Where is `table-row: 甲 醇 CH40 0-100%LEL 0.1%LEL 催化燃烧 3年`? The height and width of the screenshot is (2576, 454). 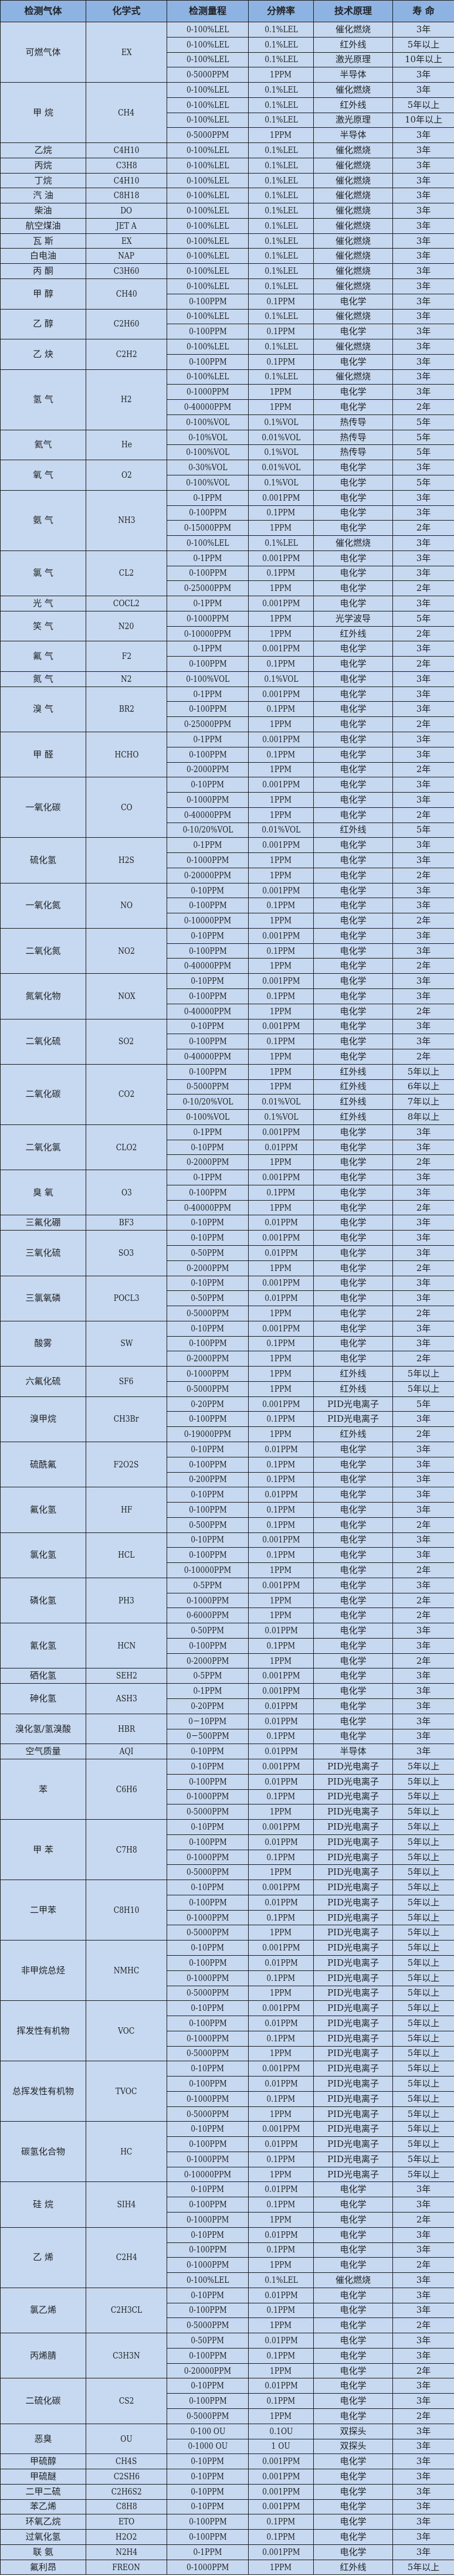
table-row: 甲 醇 CH40 0-100%LEL 0.1%LEL 催化燃烧 3年 is located at coordinates (227, 294).